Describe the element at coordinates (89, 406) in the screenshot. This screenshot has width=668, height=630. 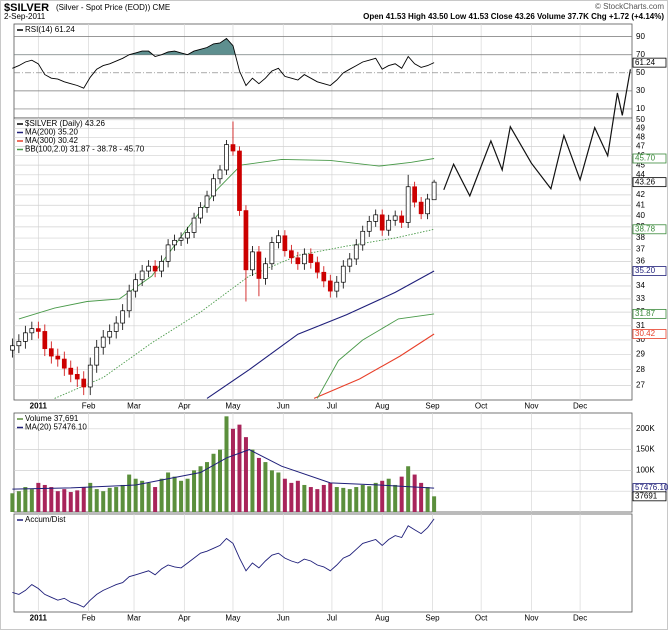
I see `x-tick-label: Feb` at that location.